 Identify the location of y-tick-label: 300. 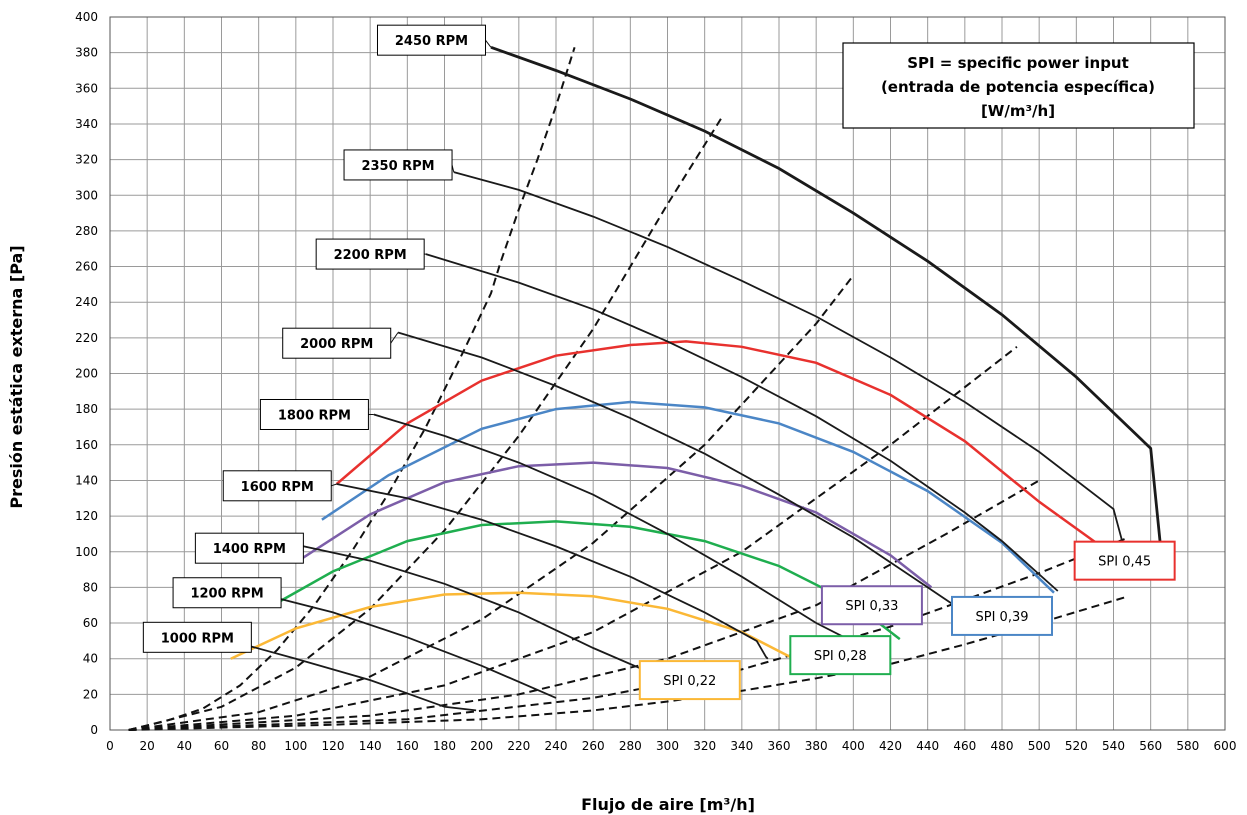
(86, 195).